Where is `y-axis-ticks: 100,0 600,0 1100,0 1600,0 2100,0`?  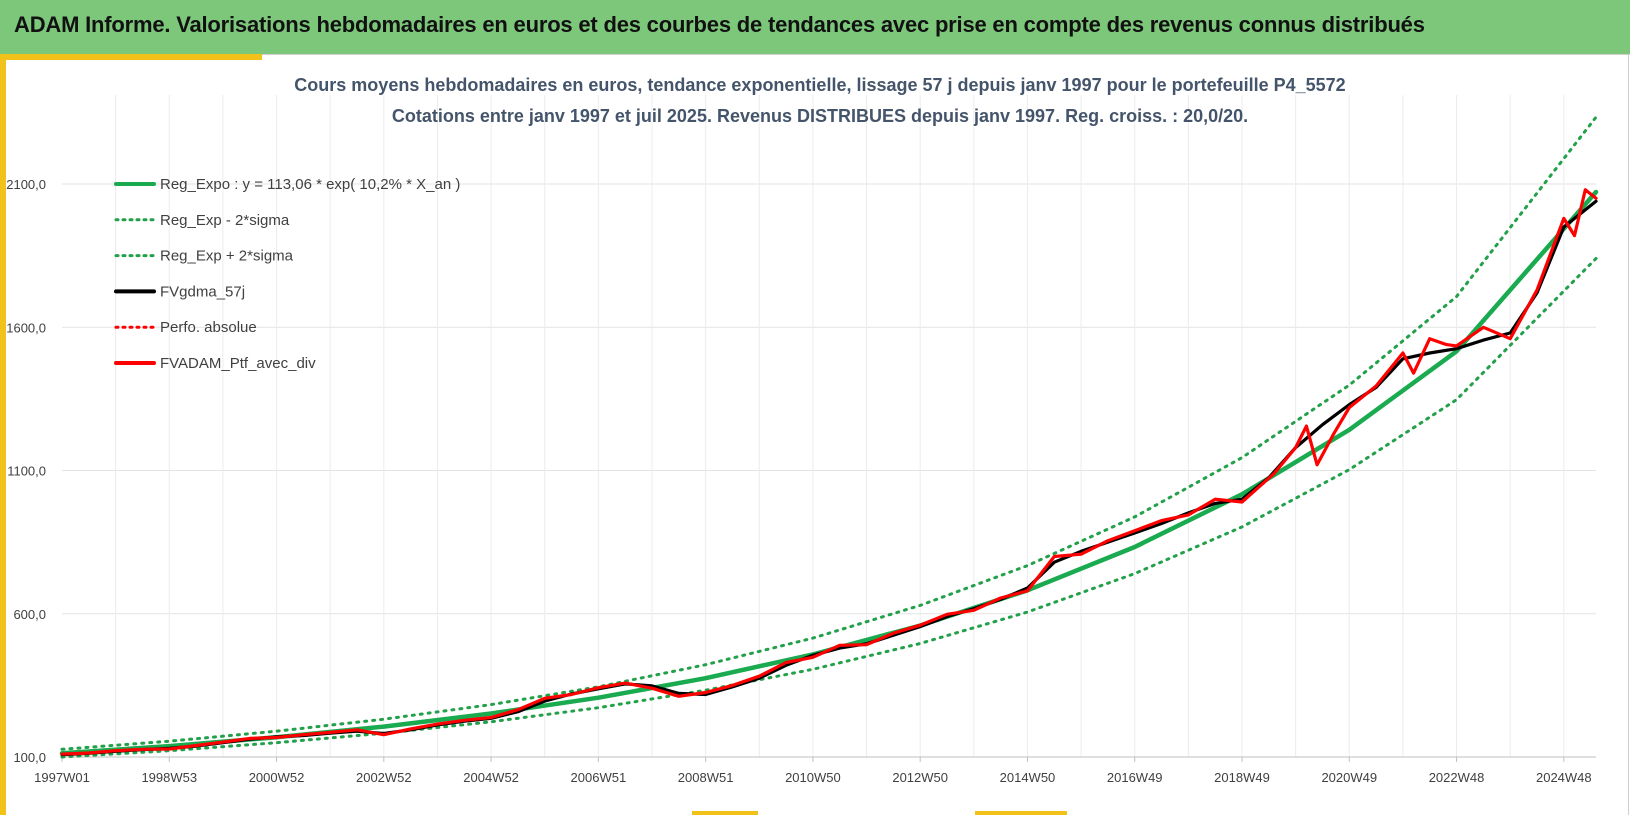 y-axis-ticks: 100,0 600,0 1100,0 1600,0 2100,0 is located at coordinates (26, 471).